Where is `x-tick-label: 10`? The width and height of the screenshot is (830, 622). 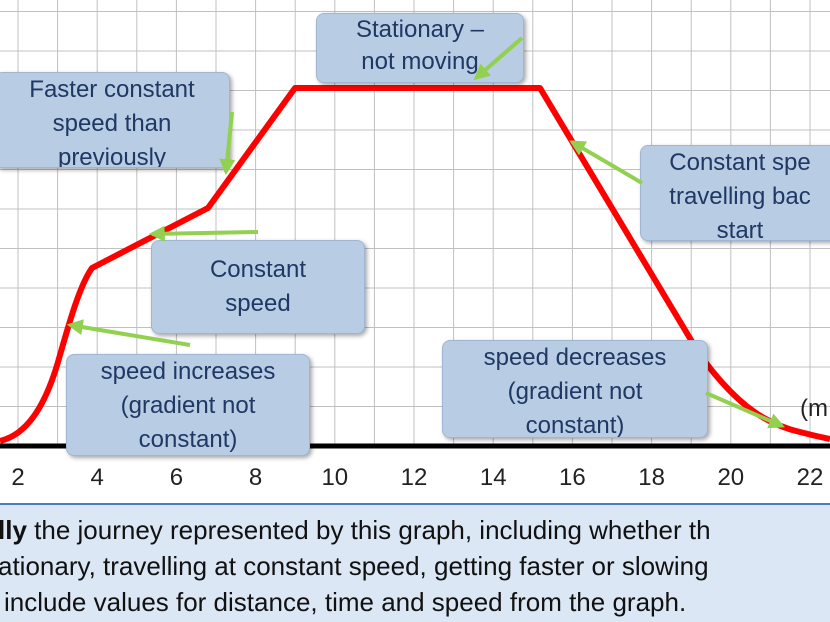
x-tick-label: 10 is located at coordinates (334, 477).